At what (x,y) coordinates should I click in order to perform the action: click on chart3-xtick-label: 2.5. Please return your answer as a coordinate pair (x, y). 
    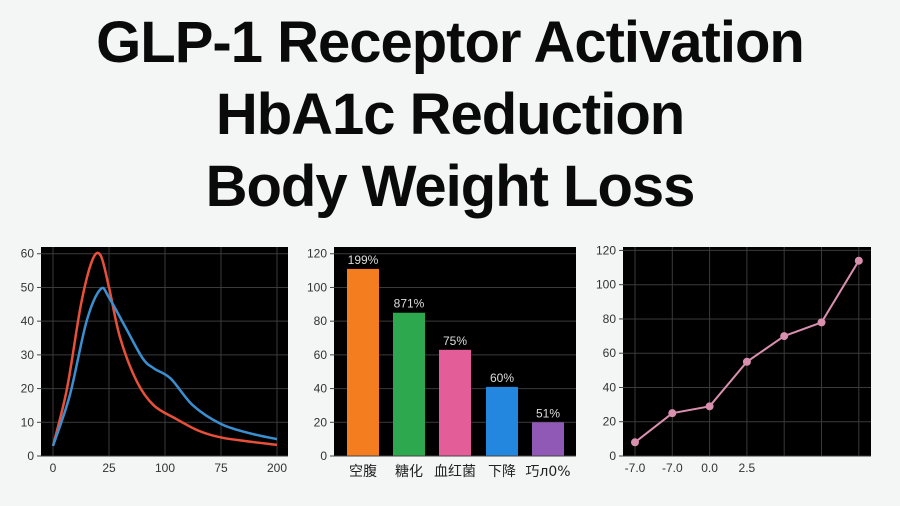
    Looking at the image, I should click on (747, 468).